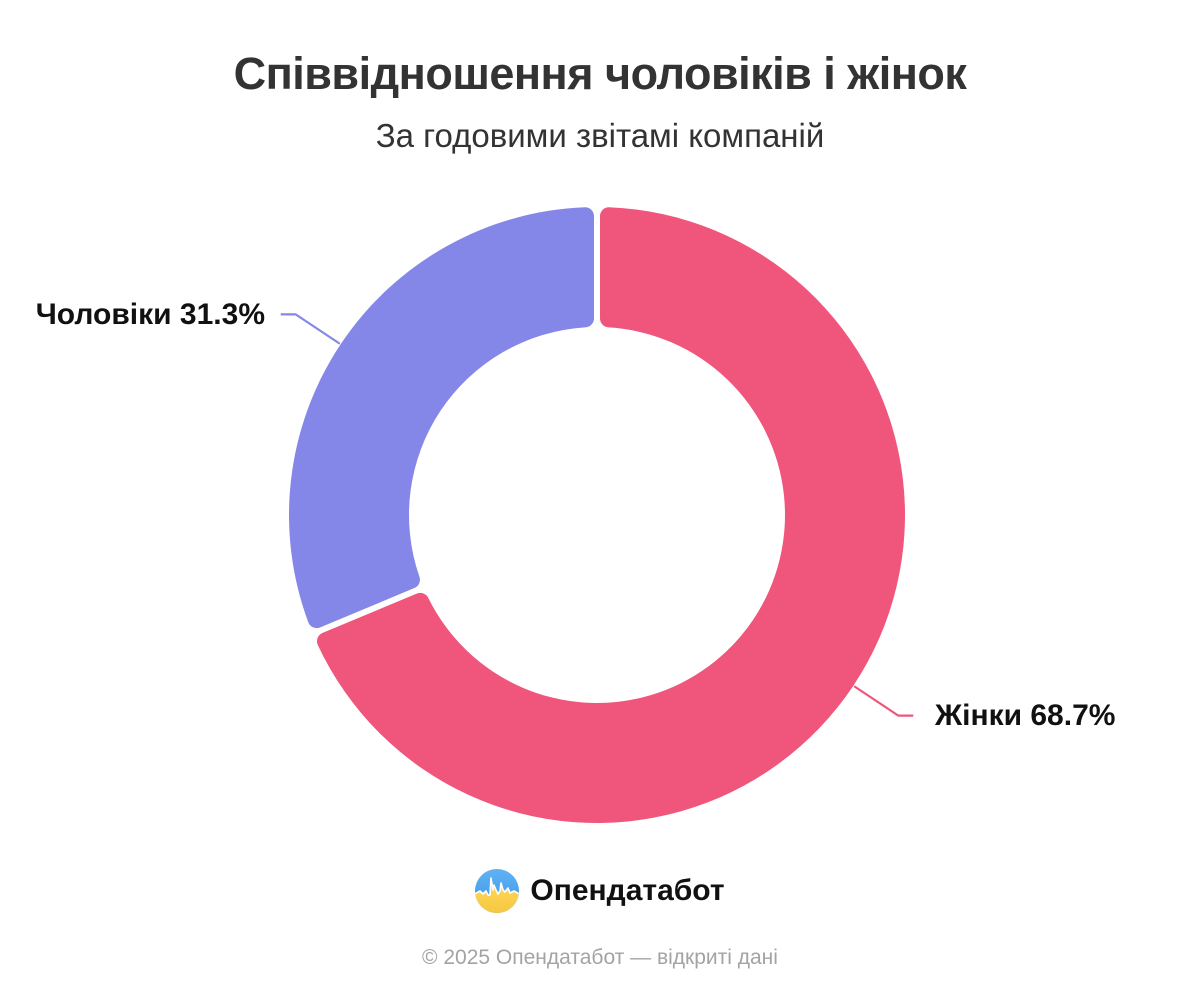 The width and height of the screenshot is (1200, 1000). What do you see at coordinates (150, 314) in the screenshot?
I see `label-men: Чоловіки 31.3%` at bounding box center [150, 314].